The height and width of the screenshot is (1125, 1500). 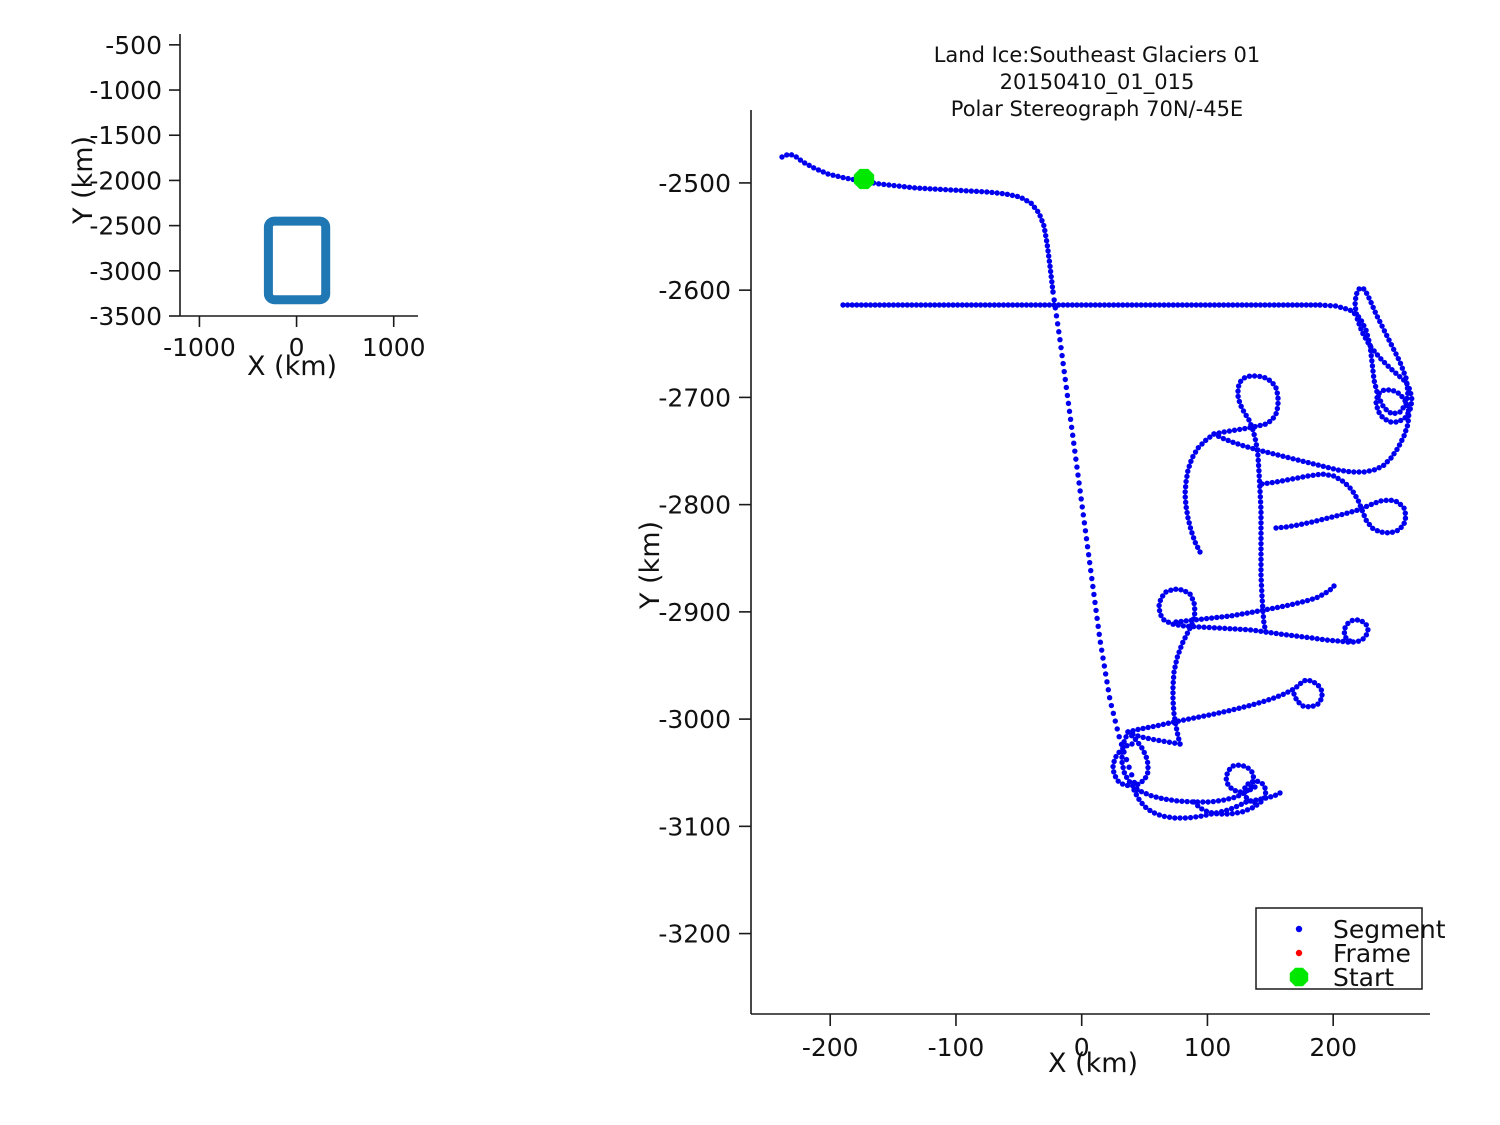 I want to click on main-y-tick-label: -2900, so click(x=694, y=612).